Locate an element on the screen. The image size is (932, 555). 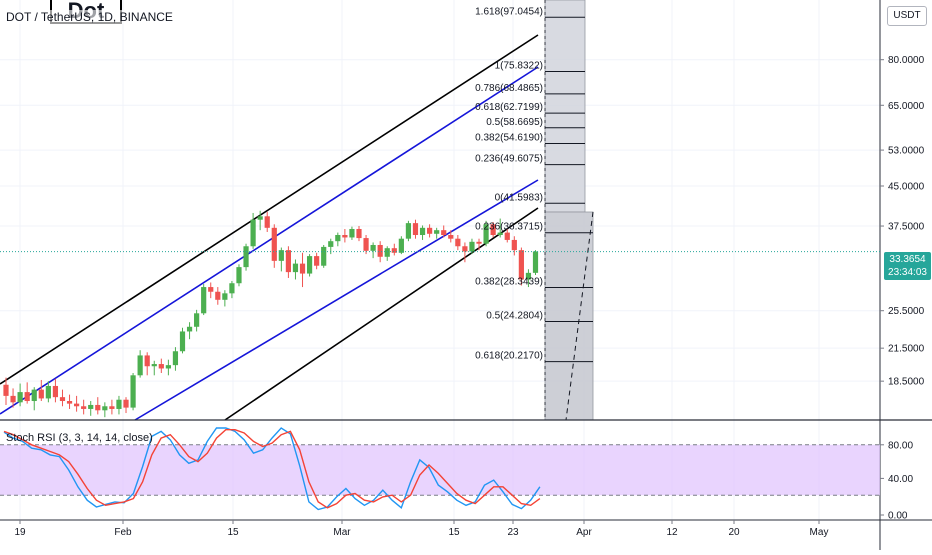
fib-level-label: 0.618(20.2170) is located at coordinates (509, 356).